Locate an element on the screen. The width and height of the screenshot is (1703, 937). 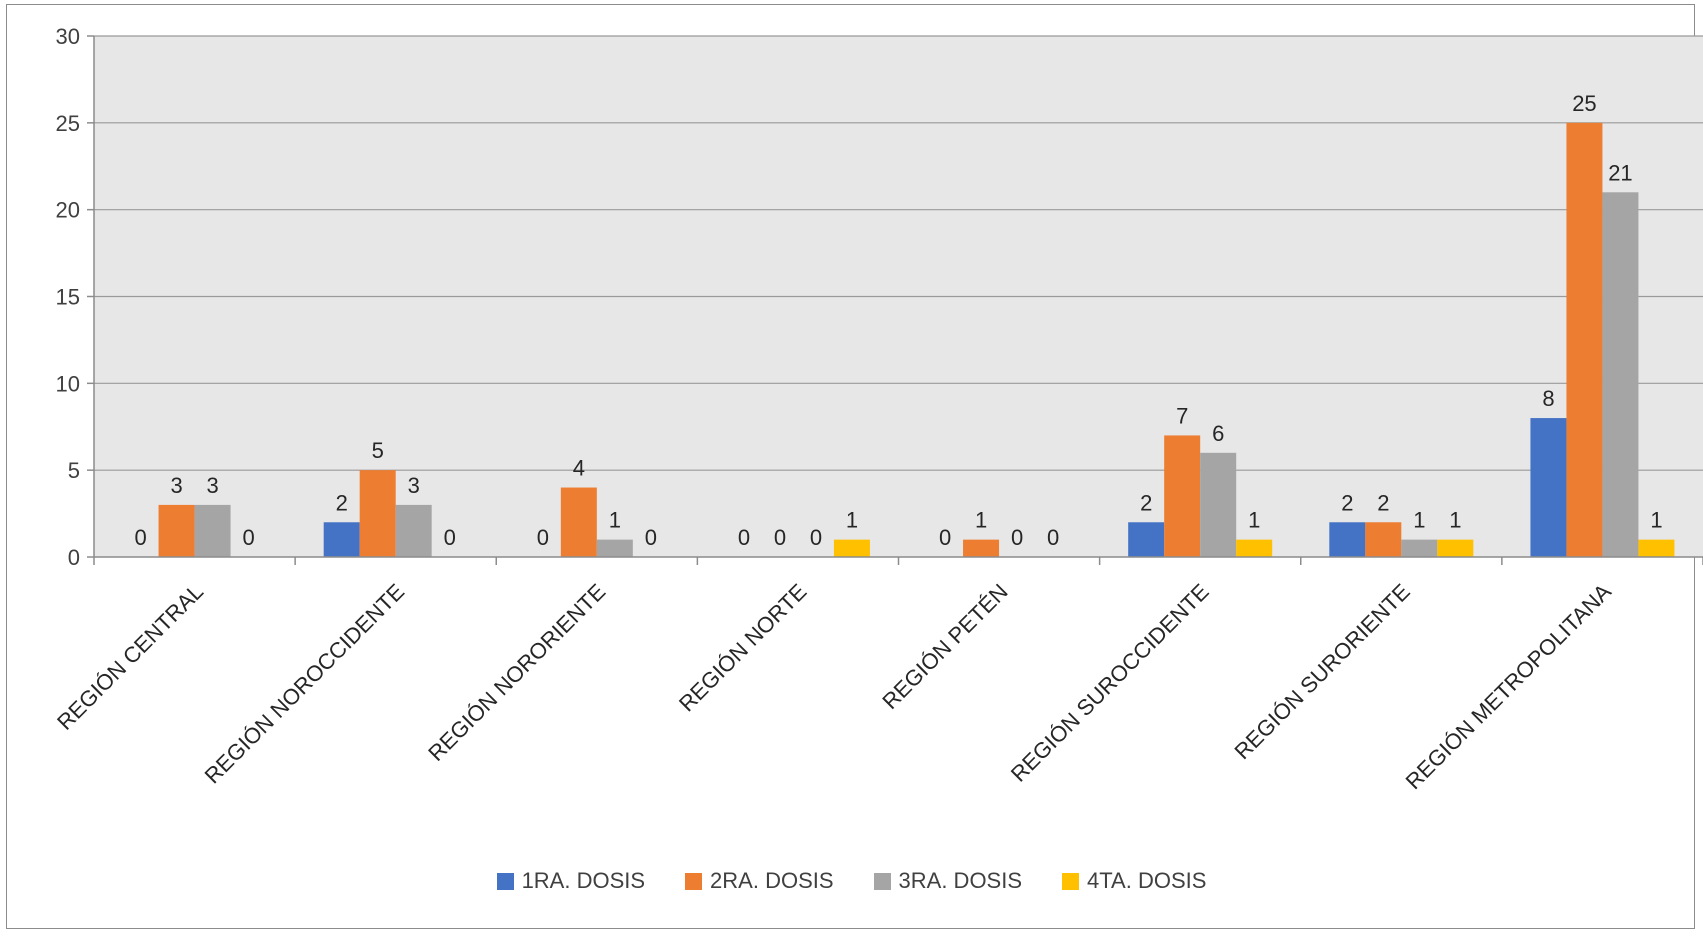
legend-item: 3RA. DOSIS is located at coordinates (948, 881).